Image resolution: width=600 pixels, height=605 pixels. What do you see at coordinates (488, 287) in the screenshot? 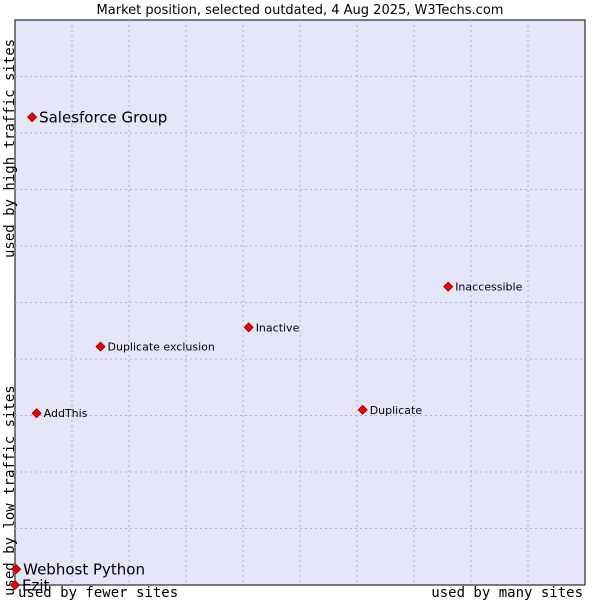
I see `point-label: Inaccessible` at bounding box center [488, 287].